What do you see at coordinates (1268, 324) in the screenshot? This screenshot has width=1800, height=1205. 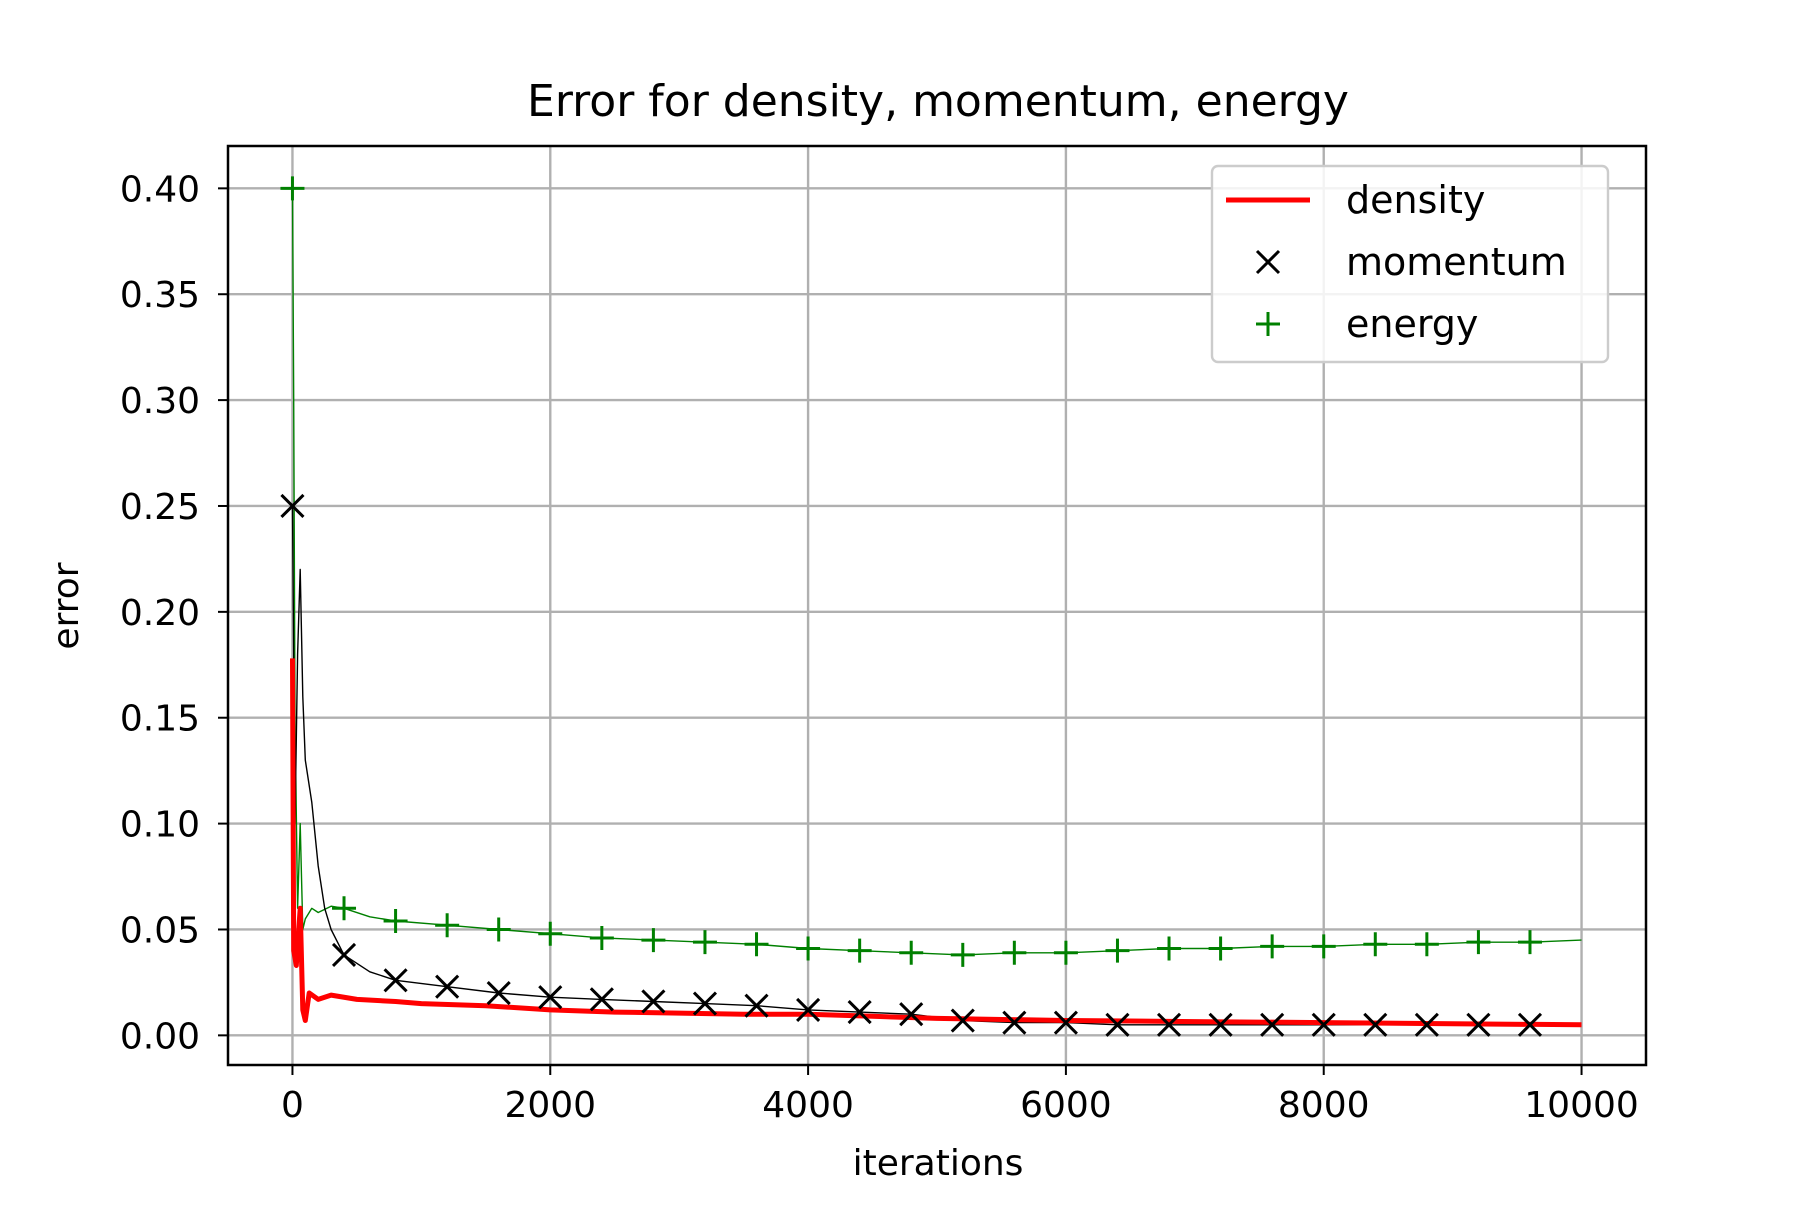 I see `legend-handle-energy` at bounding box center [1268, 324].